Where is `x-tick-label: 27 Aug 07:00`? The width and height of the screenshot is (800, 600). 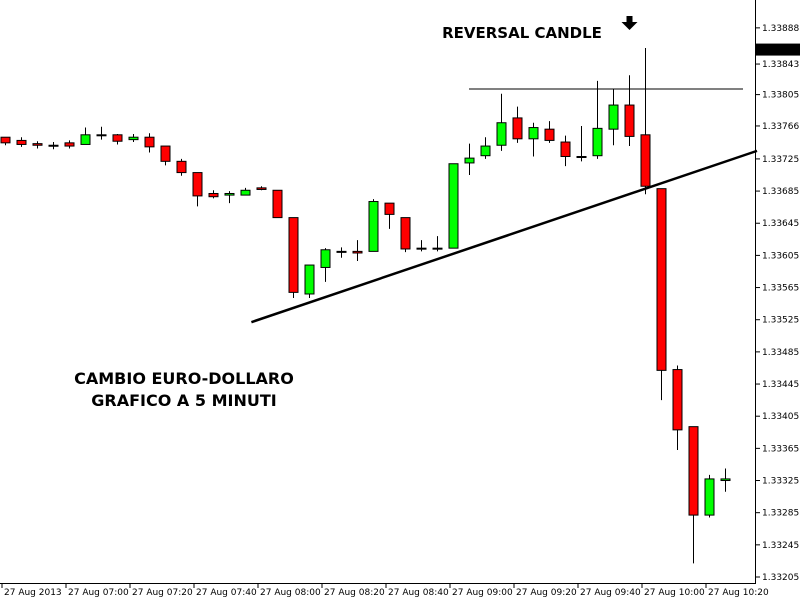
x-tick-label: 27 Aug 07:00 is located at coordinates (98, 593).